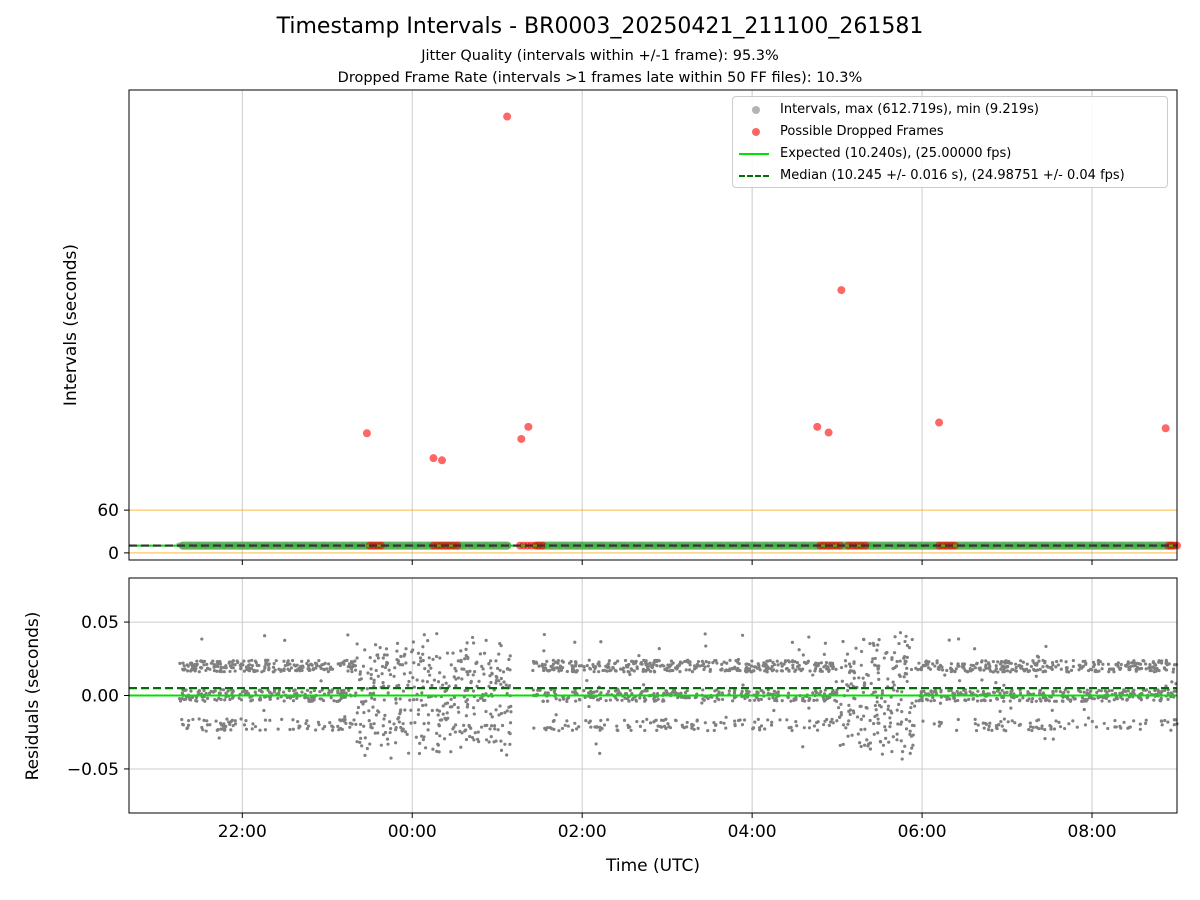  I want to click on legend-item-expected: Expected (10.240s), (25.00000 fps), so click(950, 154).